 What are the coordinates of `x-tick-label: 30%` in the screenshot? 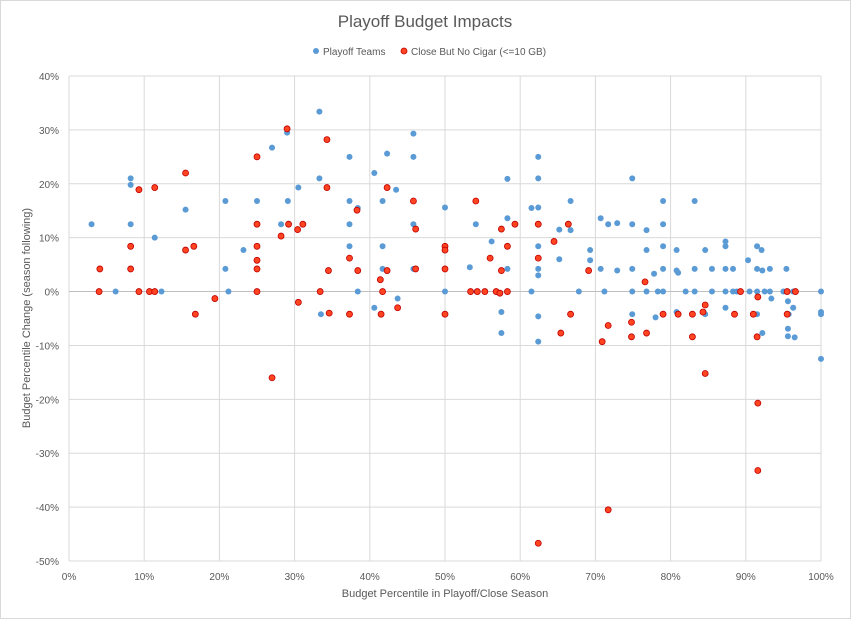 It's located at (295, 577).